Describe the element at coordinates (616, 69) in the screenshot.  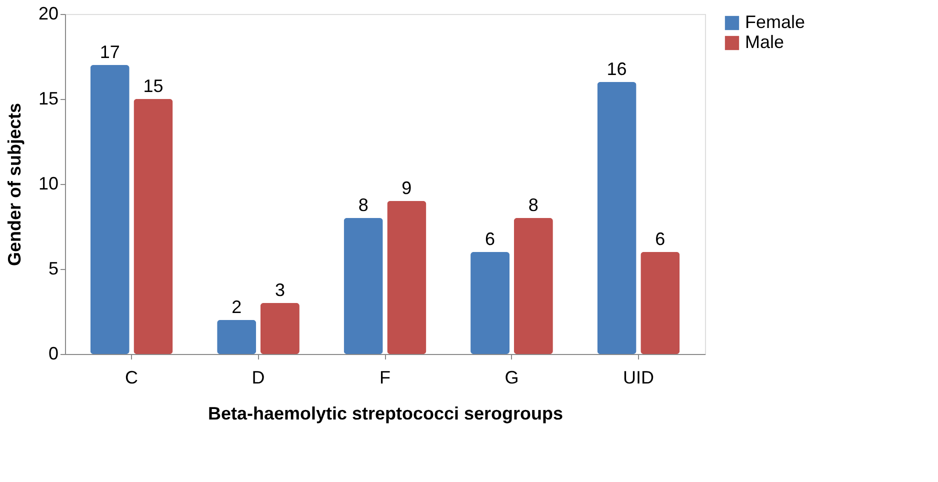
I see `data-label: 16` at that location.